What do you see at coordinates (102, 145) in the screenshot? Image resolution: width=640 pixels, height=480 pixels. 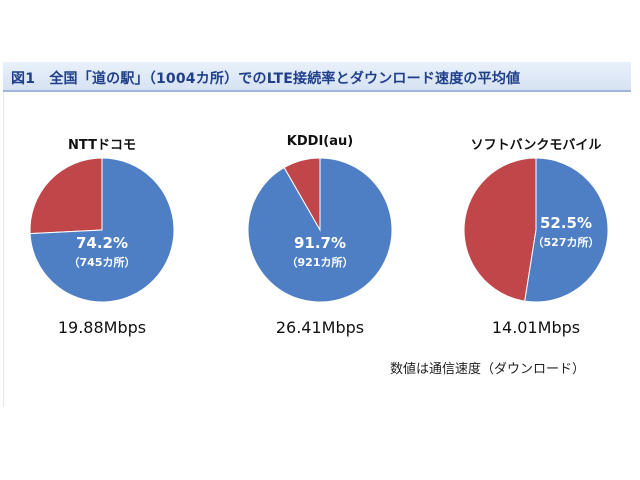 I see `pie-label-docomo: NTTドコモ` at bounding box center [102, 145].